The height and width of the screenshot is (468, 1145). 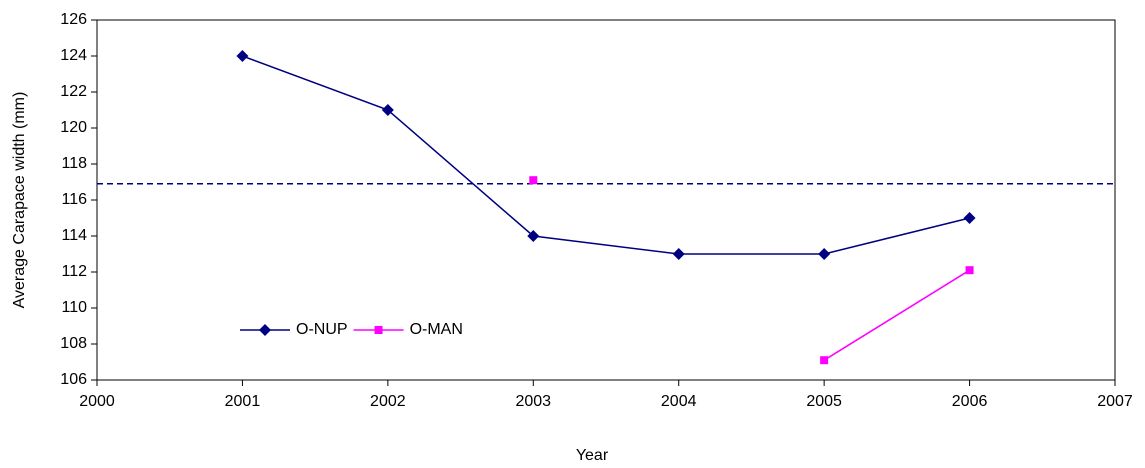 What do you see at coordinates (592, 455) in the screenshot?
I see `x-axis-title: Year` at bounding box center [592, 455].